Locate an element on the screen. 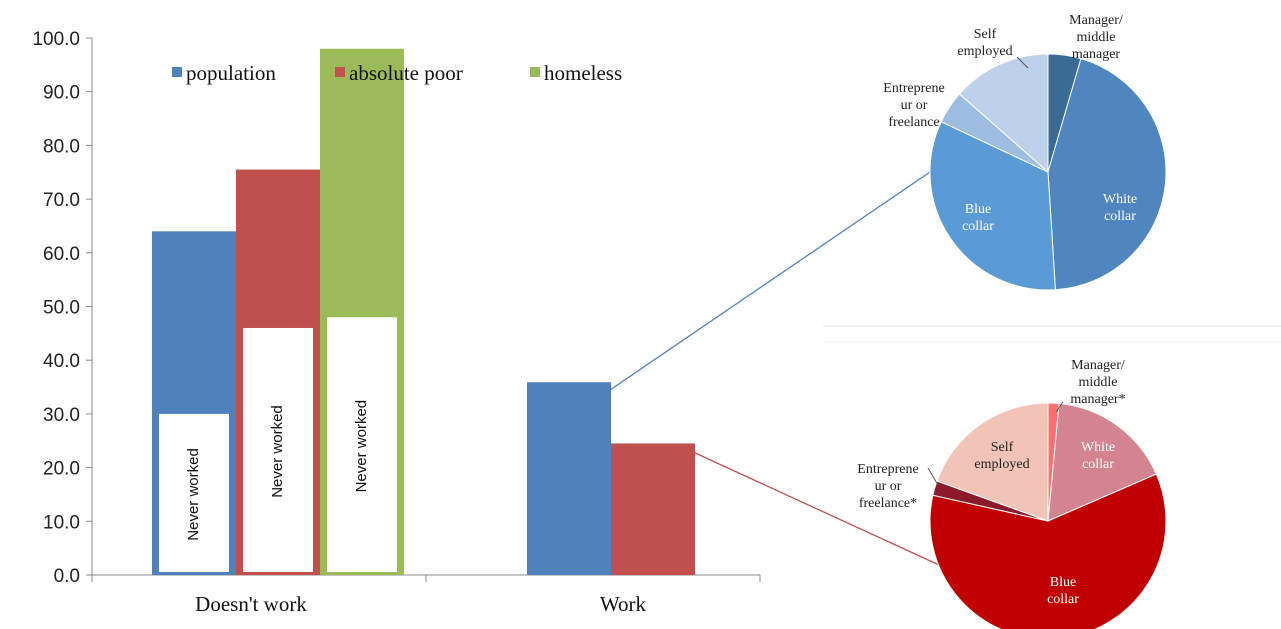 Image resolution: width=1281 pixels, height=629 pixels. pie-slice-label: Entreprene ur or freelance* is located at coordinates (887, 486).